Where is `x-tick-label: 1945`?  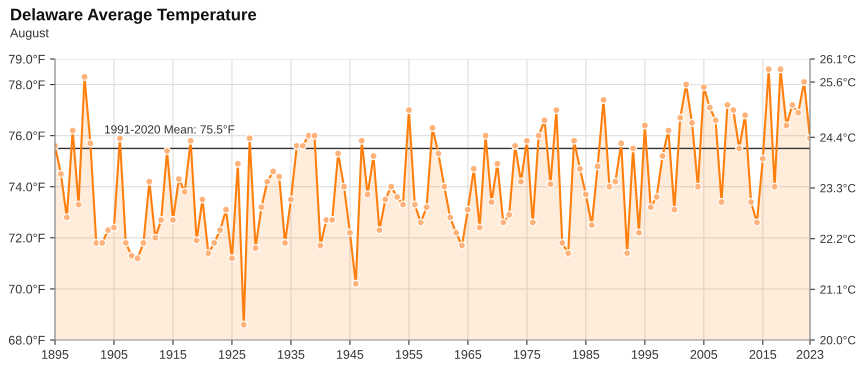
x-tick-label: 1945 is located at coordinates (350, 354).